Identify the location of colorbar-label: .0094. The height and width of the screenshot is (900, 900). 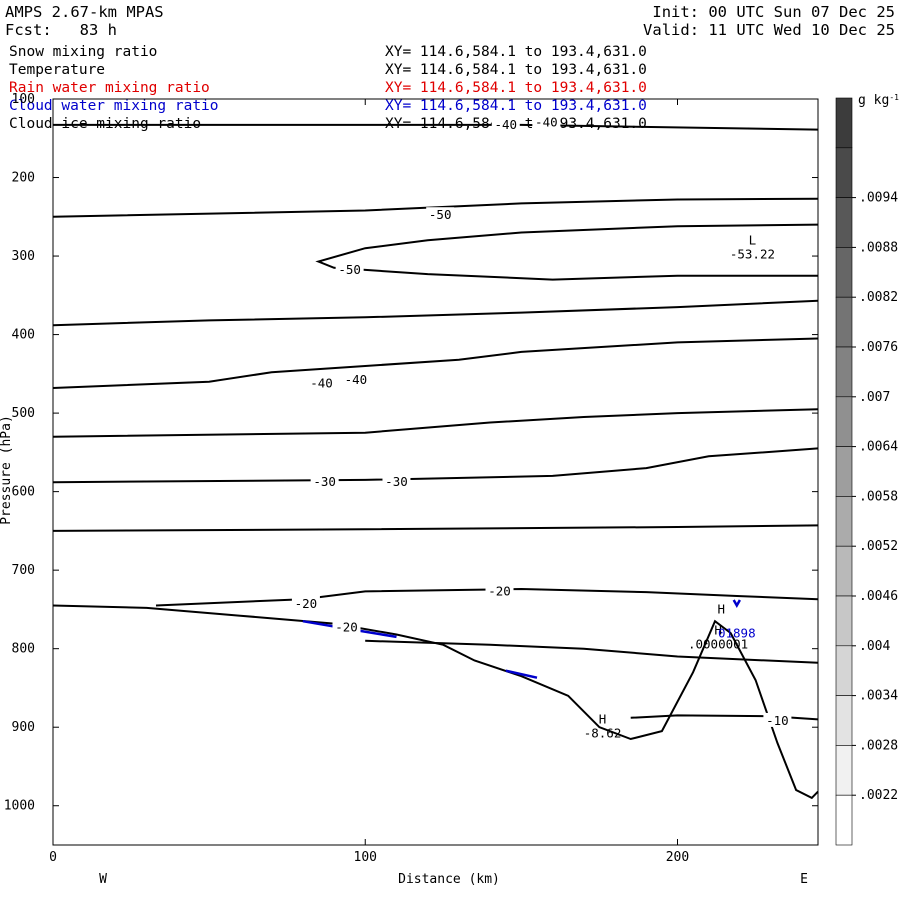
(878, 198).